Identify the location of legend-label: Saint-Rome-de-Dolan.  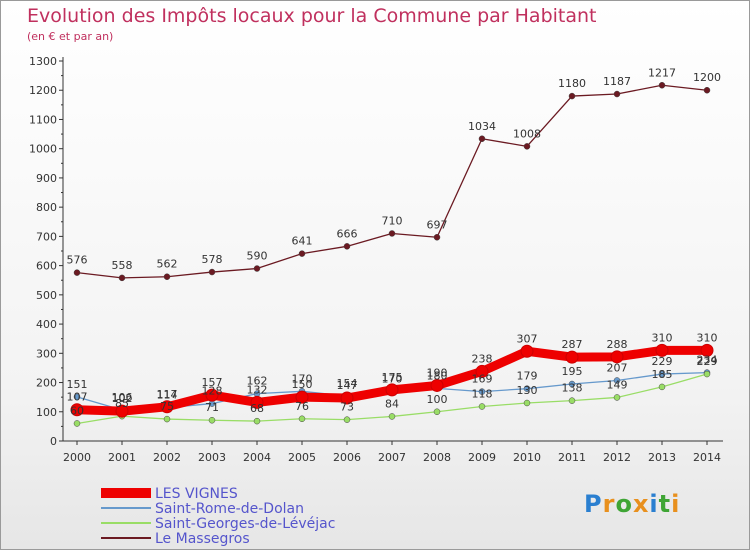
(229, 509).